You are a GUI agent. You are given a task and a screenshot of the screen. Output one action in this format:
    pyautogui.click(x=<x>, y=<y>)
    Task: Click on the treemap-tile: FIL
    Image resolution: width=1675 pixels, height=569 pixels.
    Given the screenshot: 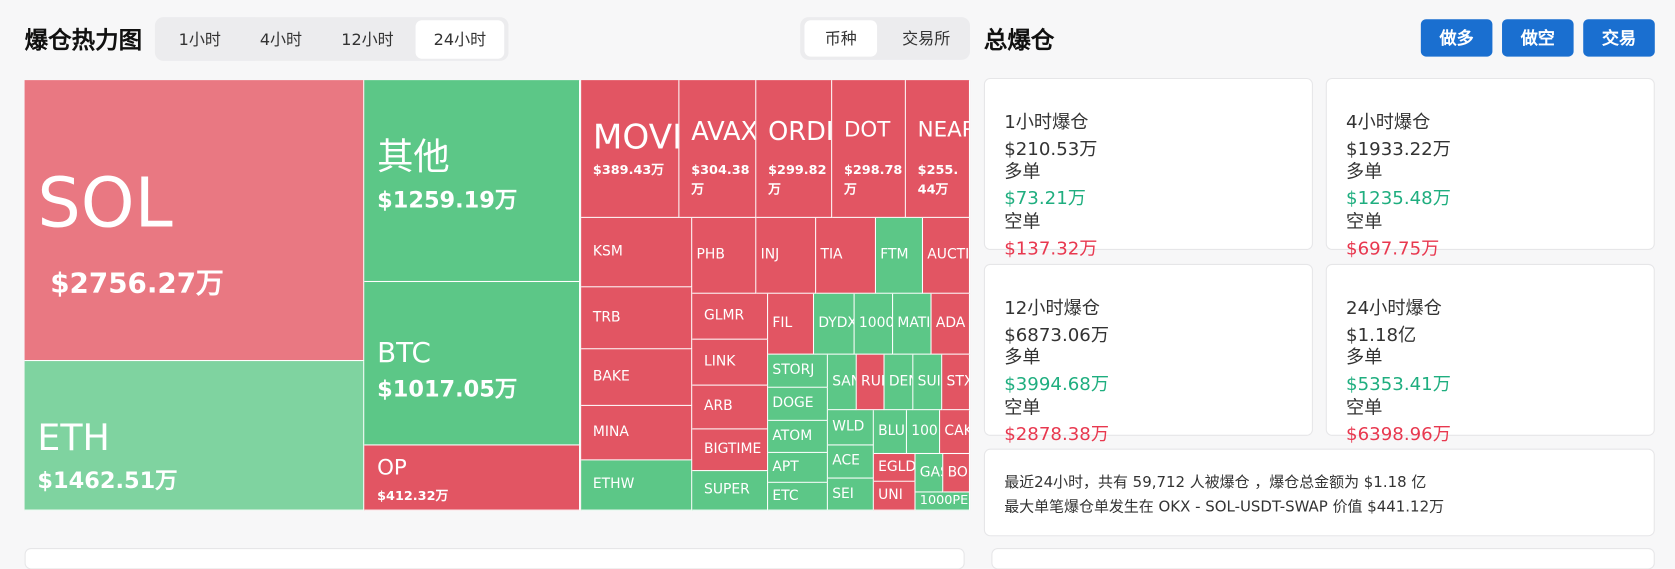 What is the action you would take?
    pyautogui.click(x=791, y=324)
    